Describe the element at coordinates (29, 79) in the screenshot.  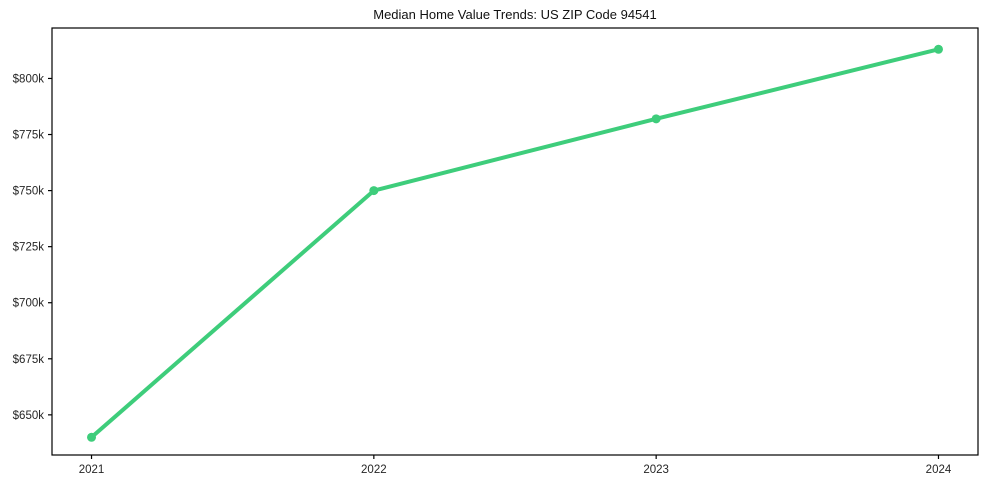
I see `y-axis-tick-label: $800k` at that location.